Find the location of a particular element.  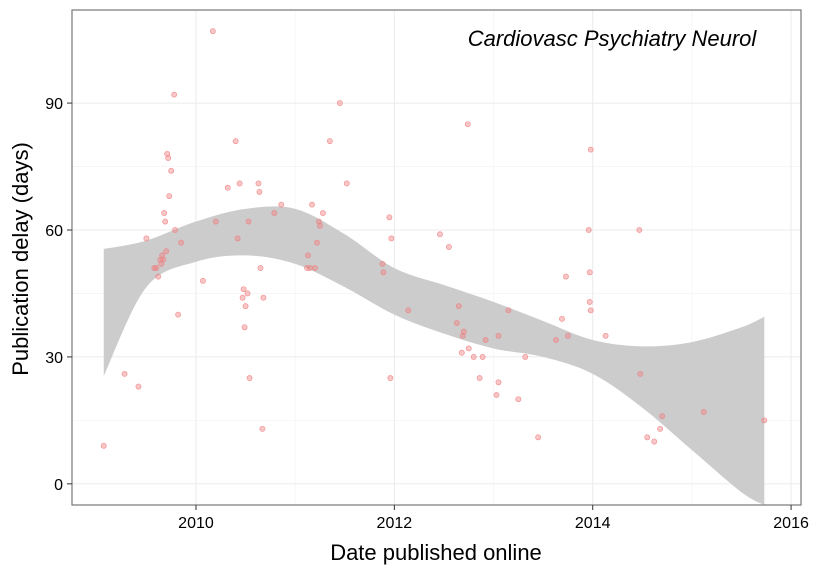

y-tick-label: 90 is located at coordinates (54, 104).